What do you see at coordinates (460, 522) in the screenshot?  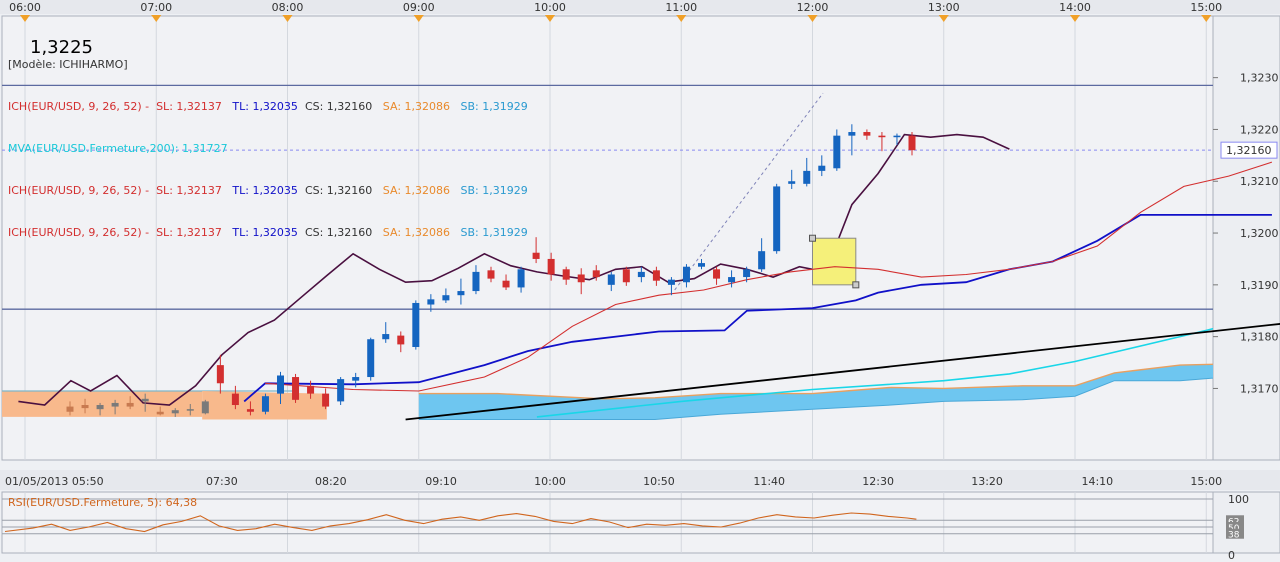 I see `rsi-line` at bounding box center [460, 522].